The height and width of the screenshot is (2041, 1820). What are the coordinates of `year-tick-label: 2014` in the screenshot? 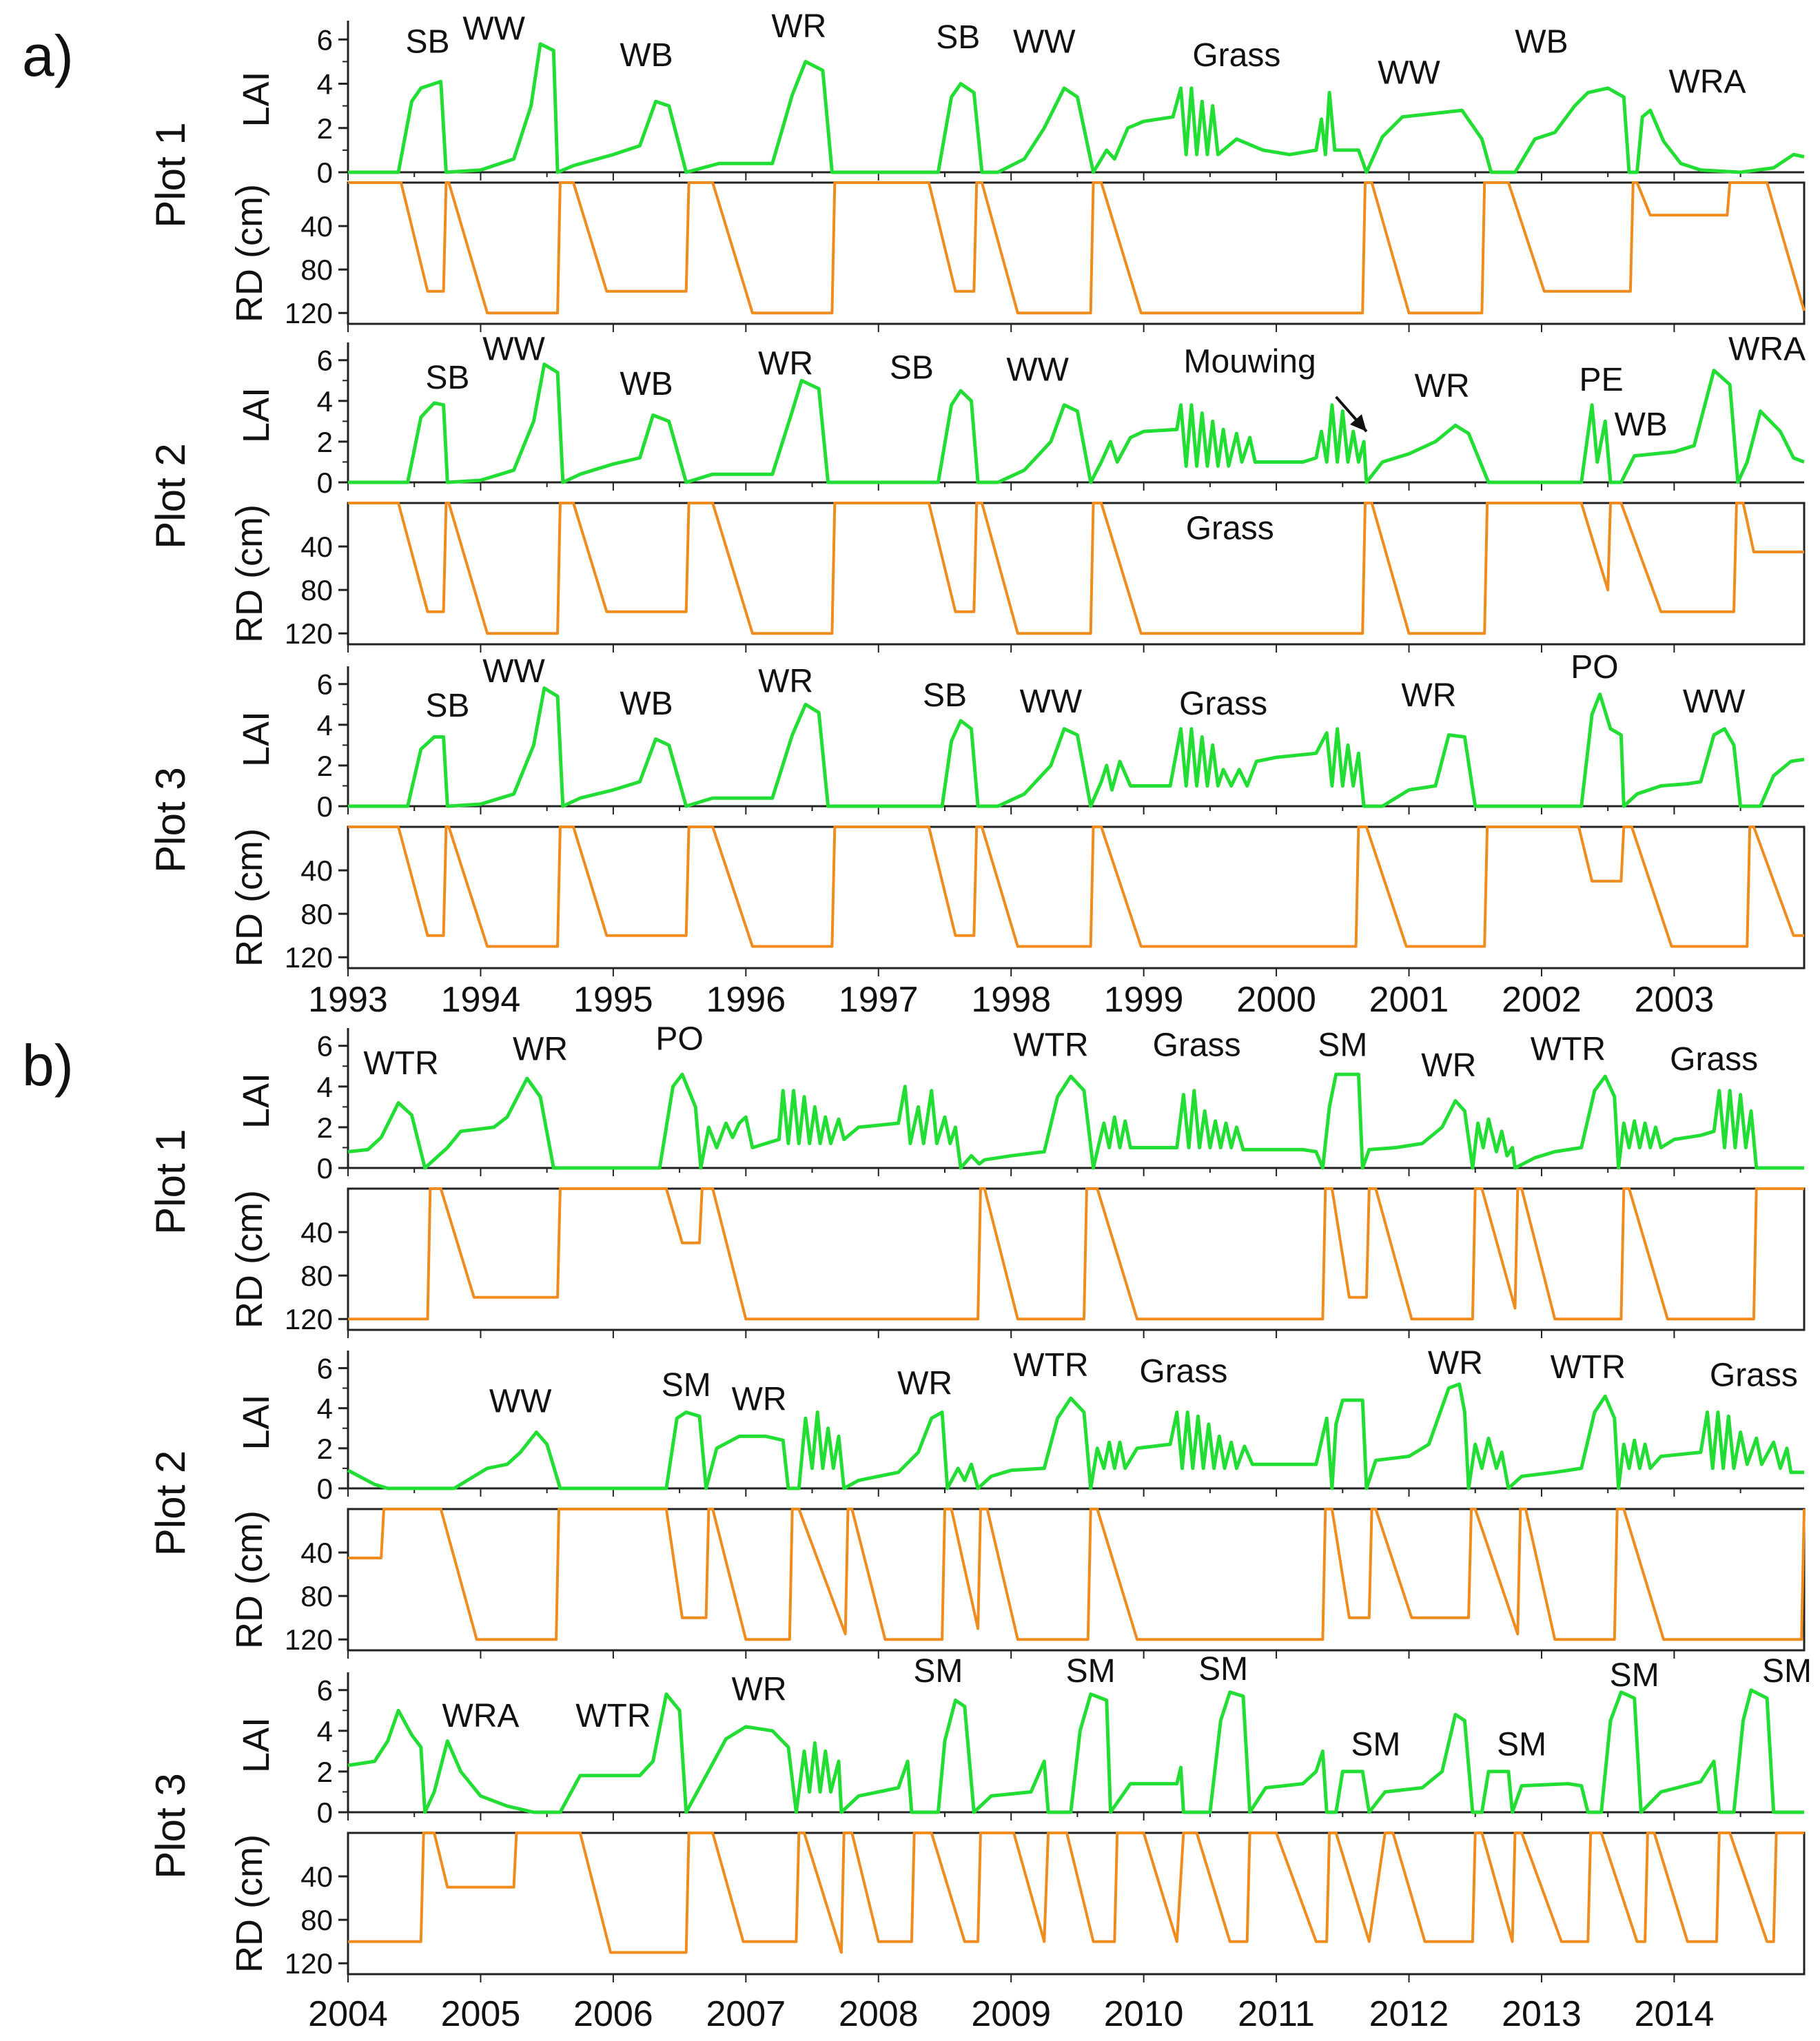 It's located at (1675, 2014).